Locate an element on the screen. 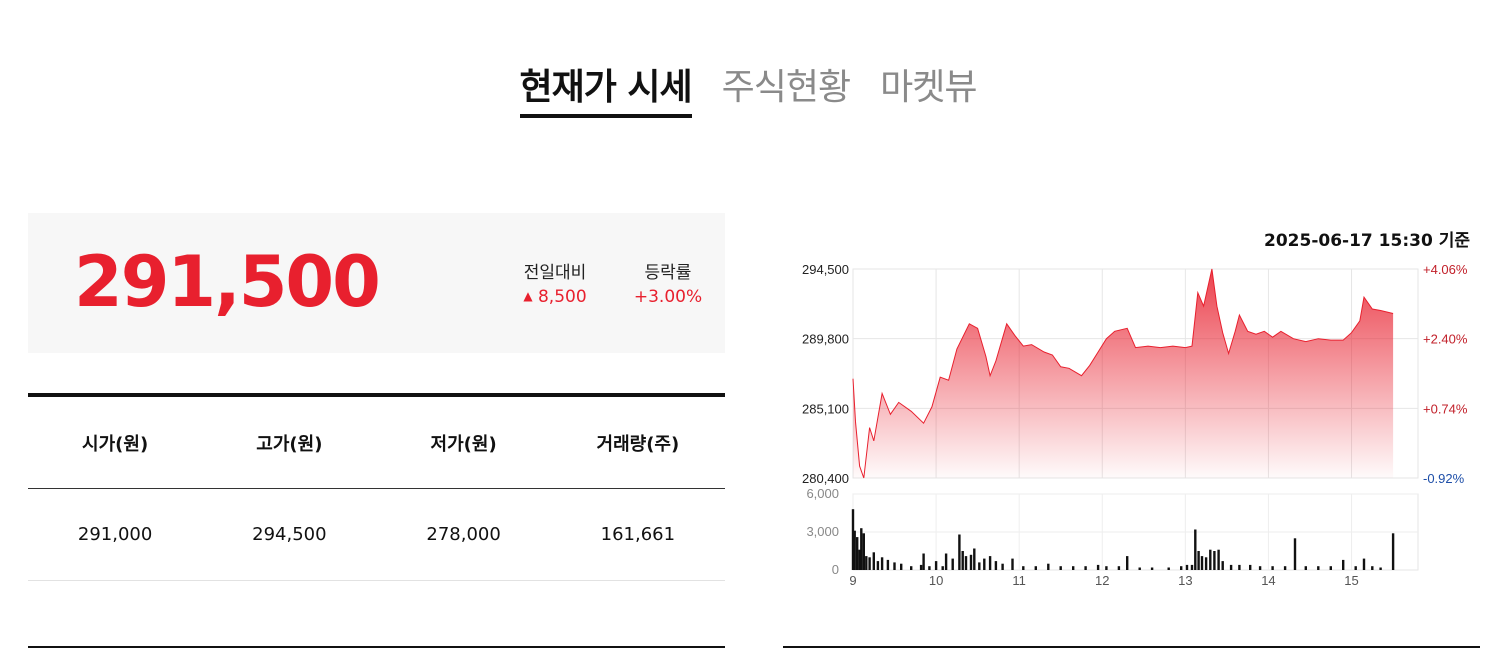  header-volume: 거래량(주) is located at coordinates (638, 444).